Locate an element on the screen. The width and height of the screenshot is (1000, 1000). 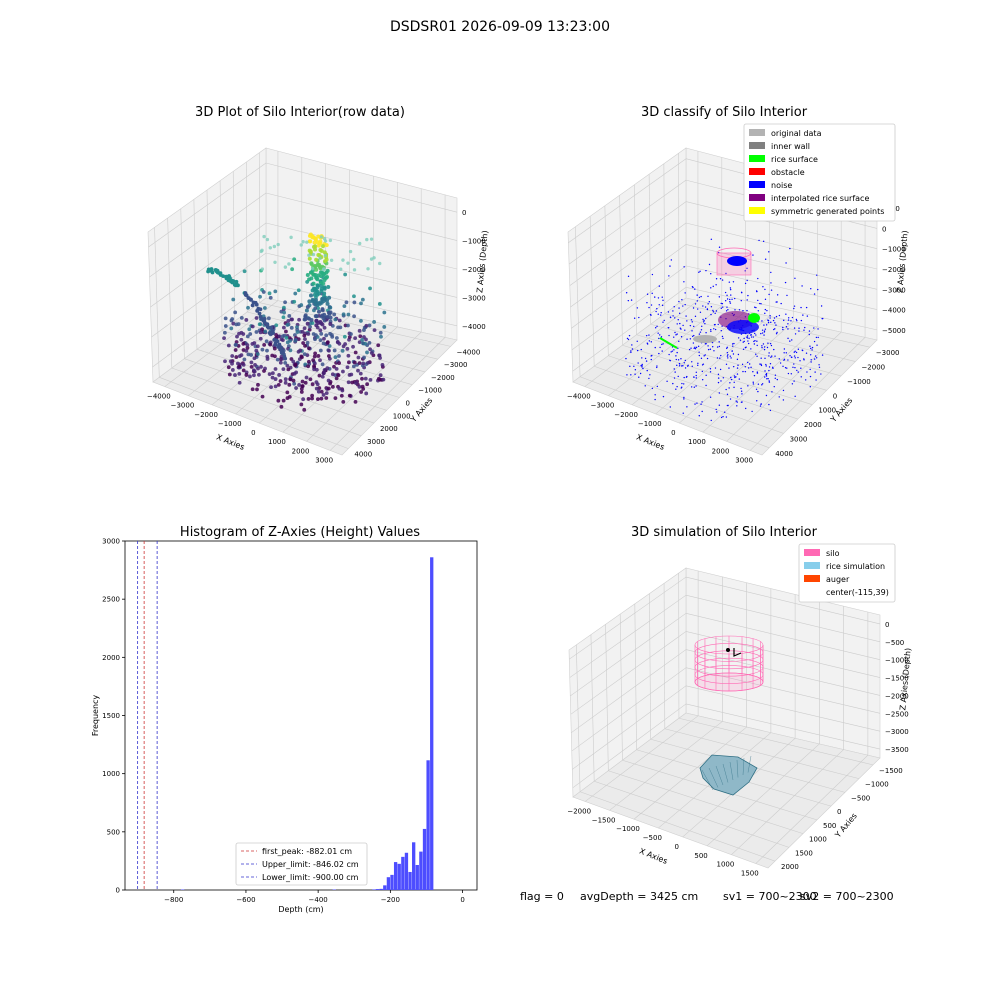
y-tick-label: −1500 is located at coordinates (891, 771).